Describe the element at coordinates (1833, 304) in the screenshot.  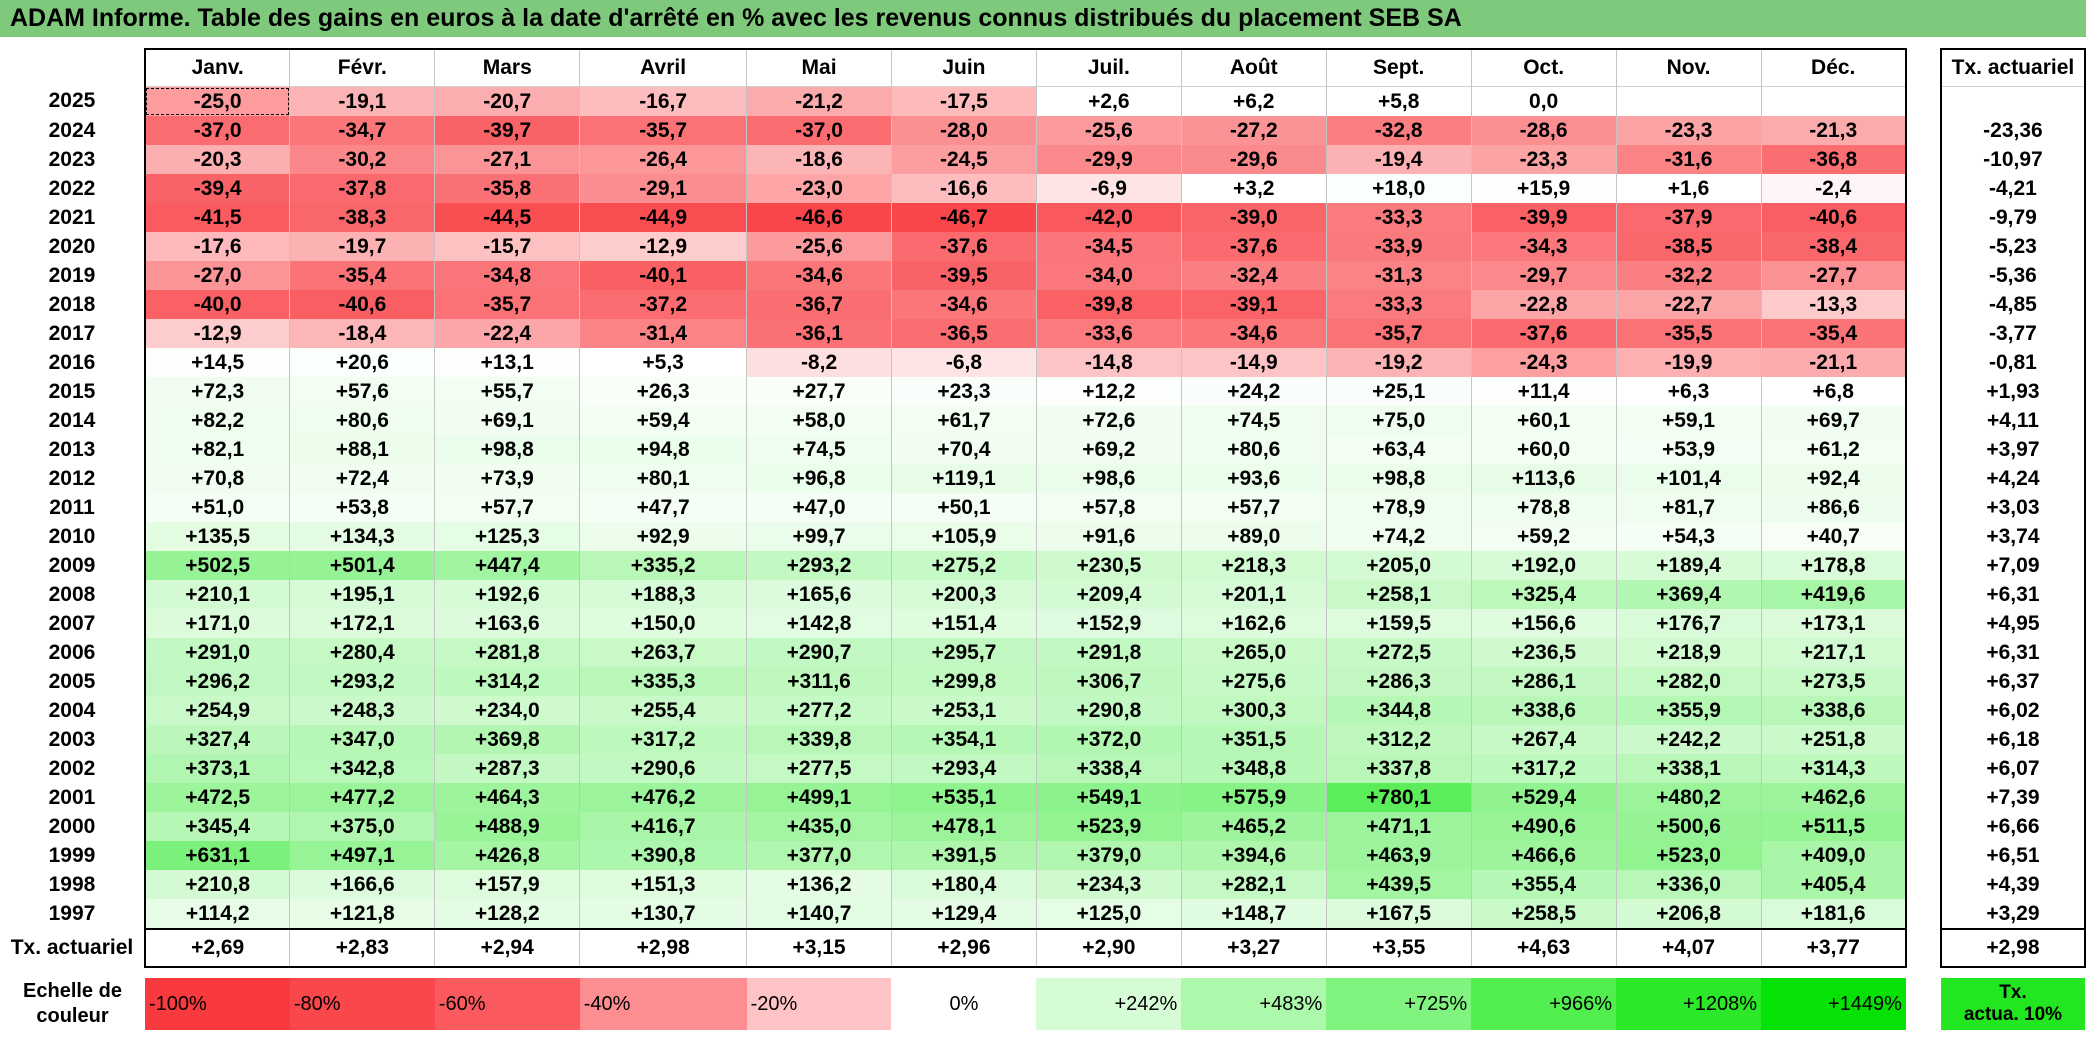
I see `gain-cell: -13,3` at that location.